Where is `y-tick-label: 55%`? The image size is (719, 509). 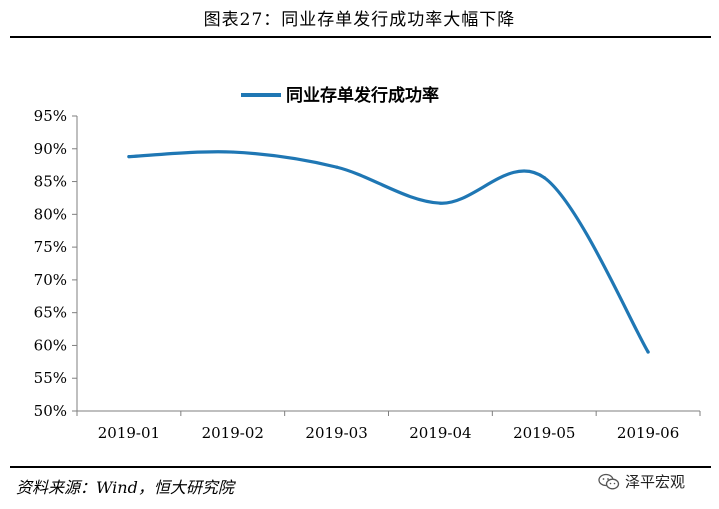 y-tick-label: 55% is located at coordinates (50, 378).